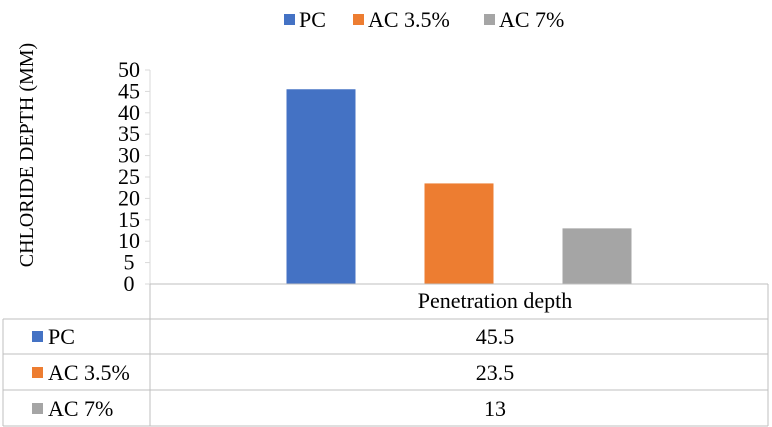 Image resolution: width=772 pixels, height=427 pixels. I want to click on y-tick-label: 15, so click(129, 219).